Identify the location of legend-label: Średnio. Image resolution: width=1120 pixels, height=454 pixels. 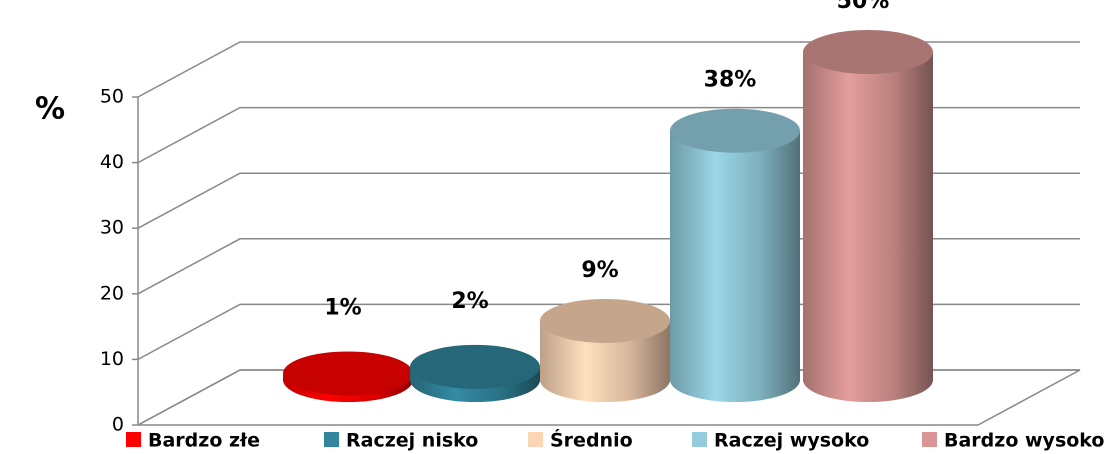
(591, 440).